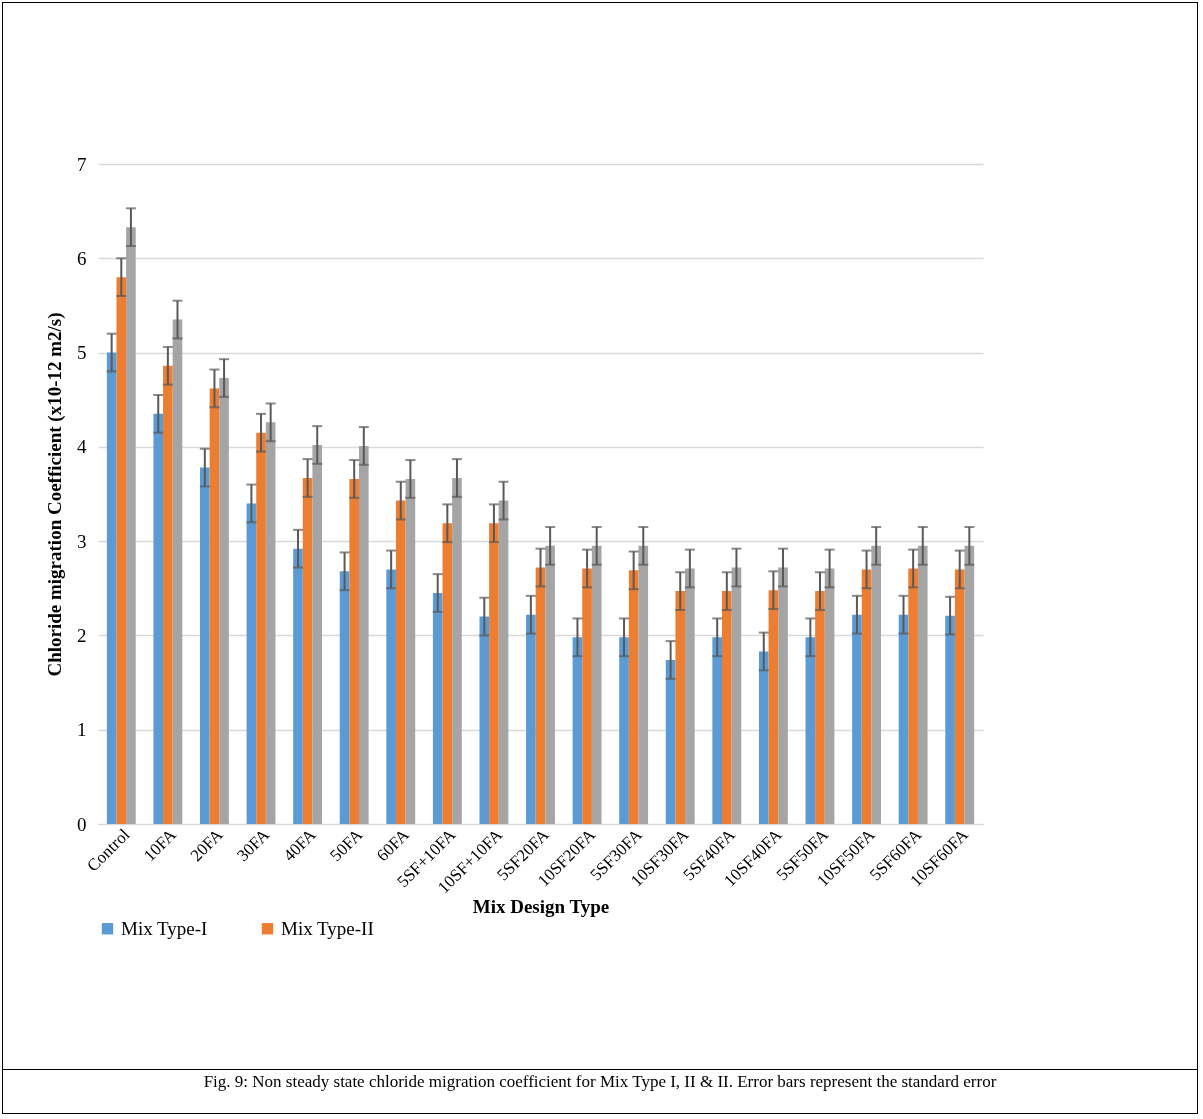 This screenshot has width=1203, height=1119. Describe the element at coordinates (600, 1082) in the screenshot. I see `caption: Fig. 9: Non steady state chloride migration coefficient for Mix Type I, II & II. Error bars represent the standard error` at that location.